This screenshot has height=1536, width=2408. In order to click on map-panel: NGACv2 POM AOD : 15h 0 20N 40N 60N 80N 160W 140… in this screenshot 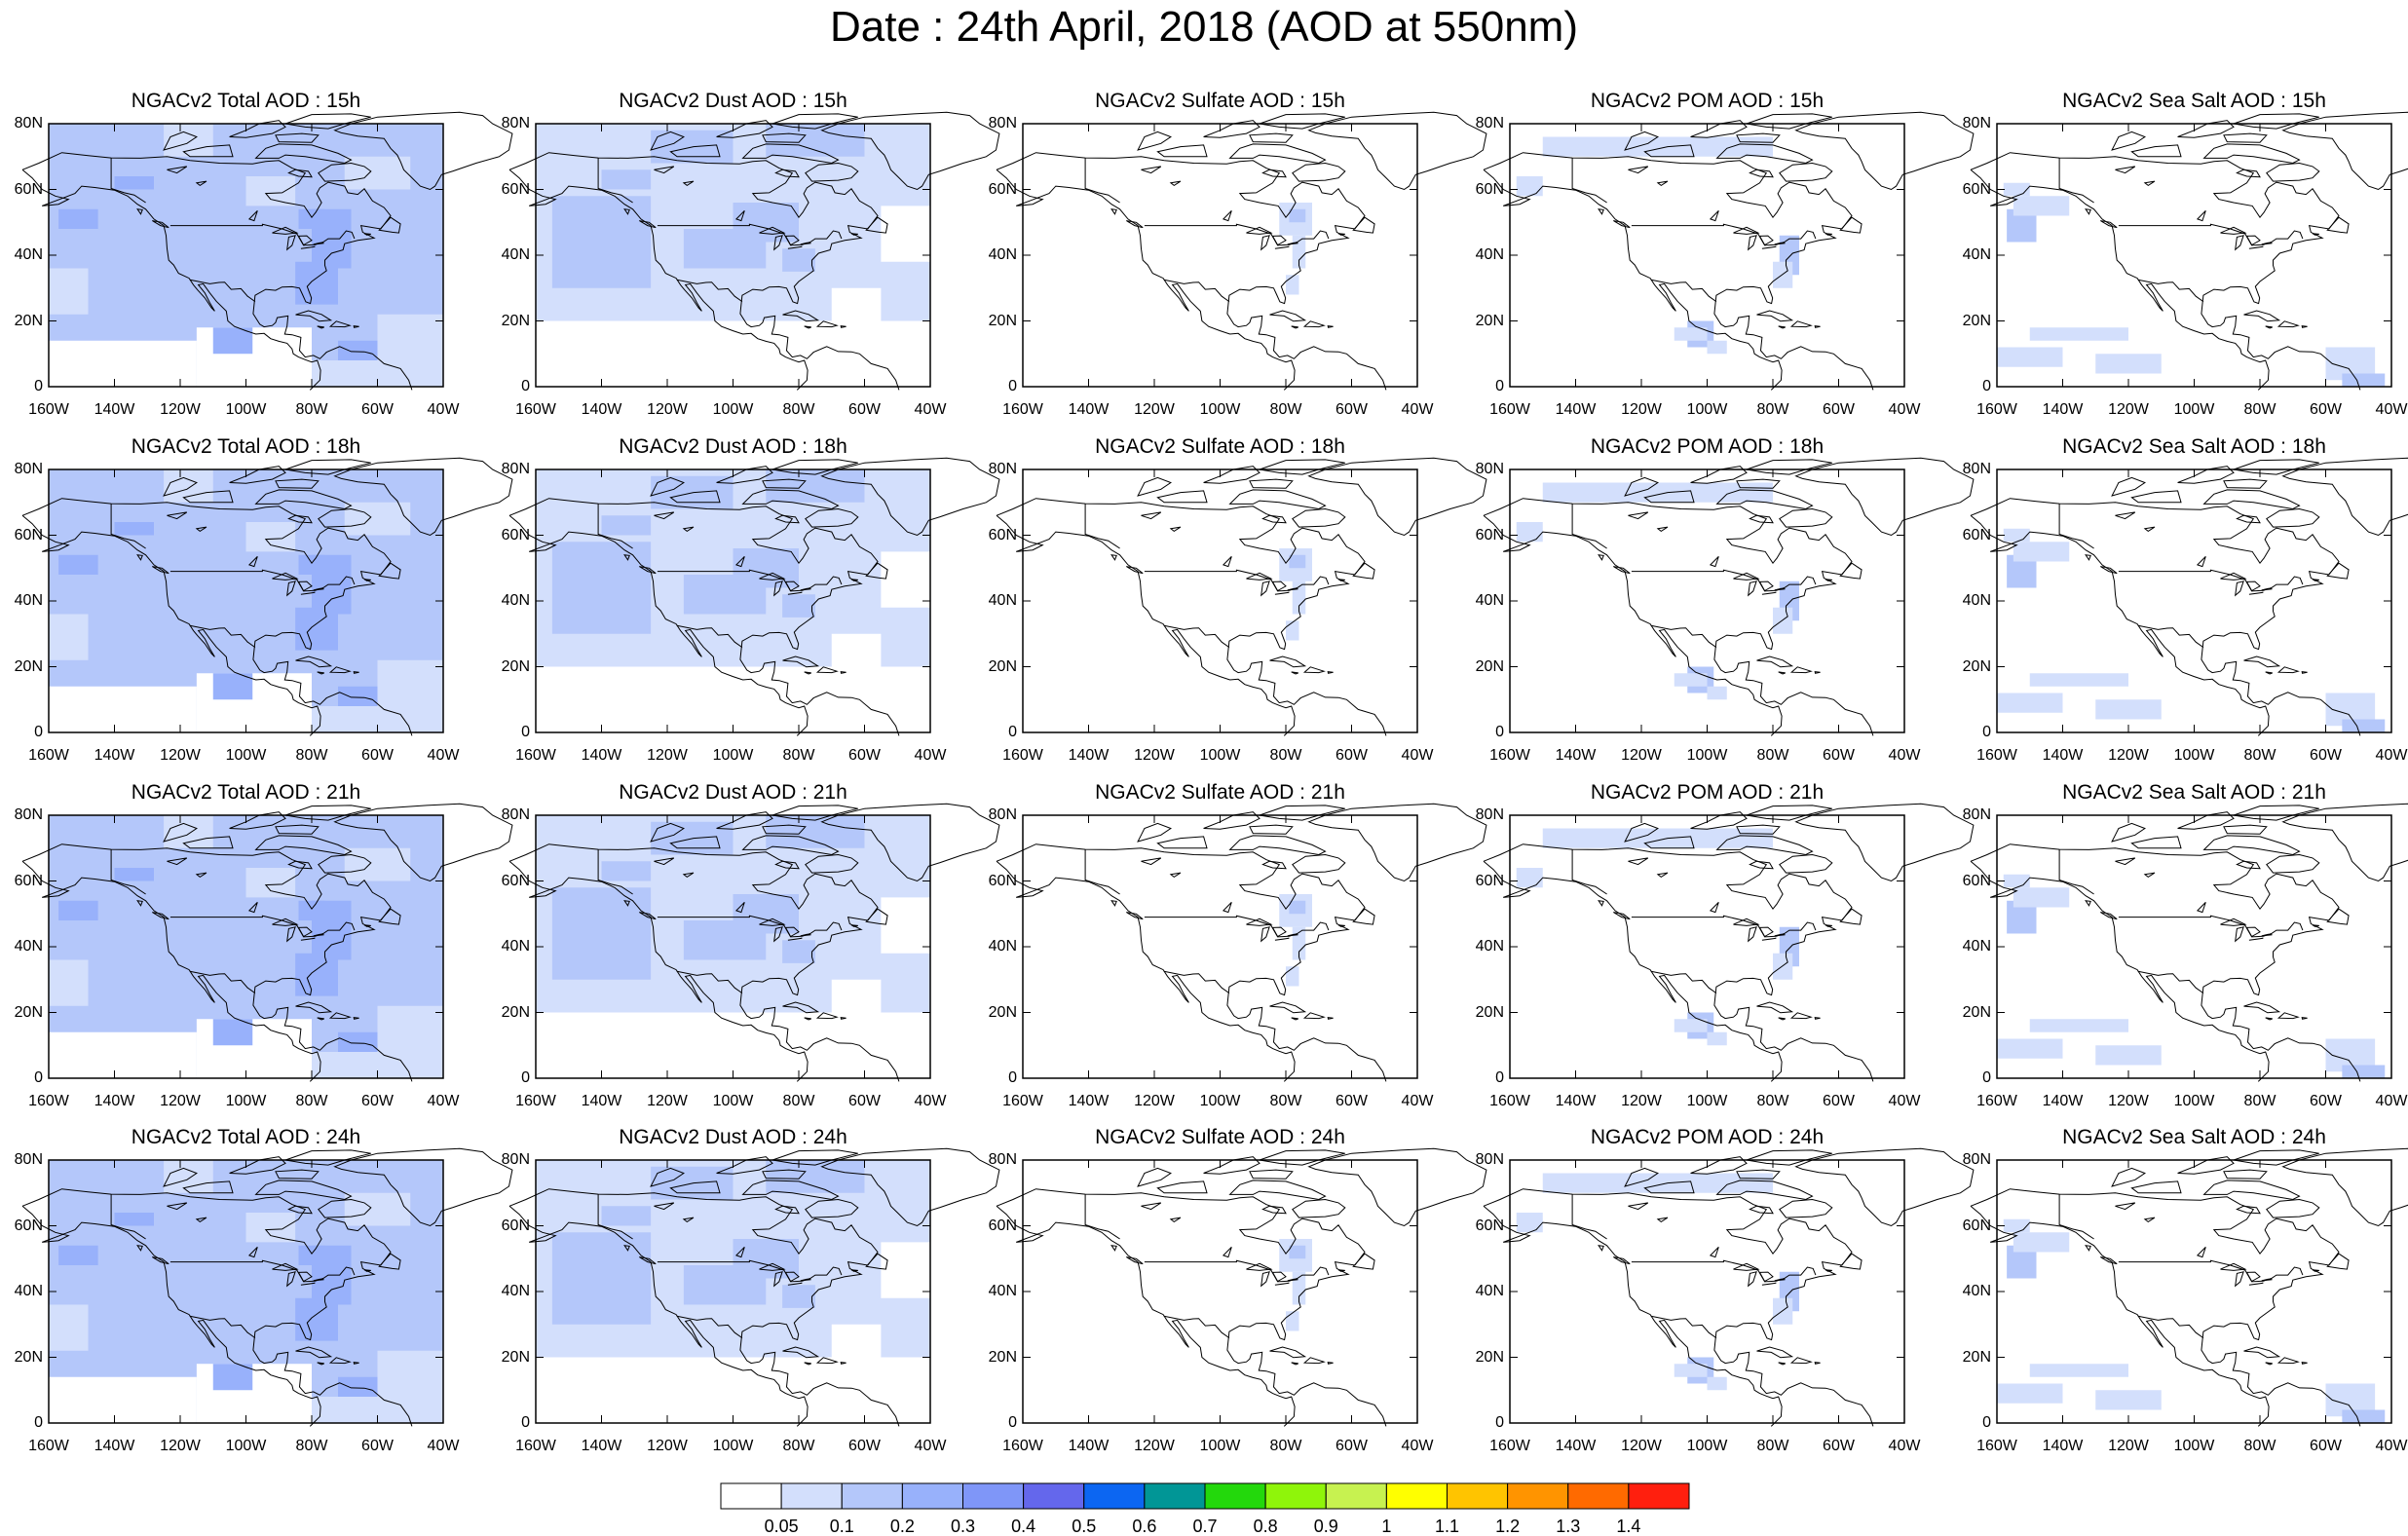, I will do `click(1725, 254)`.